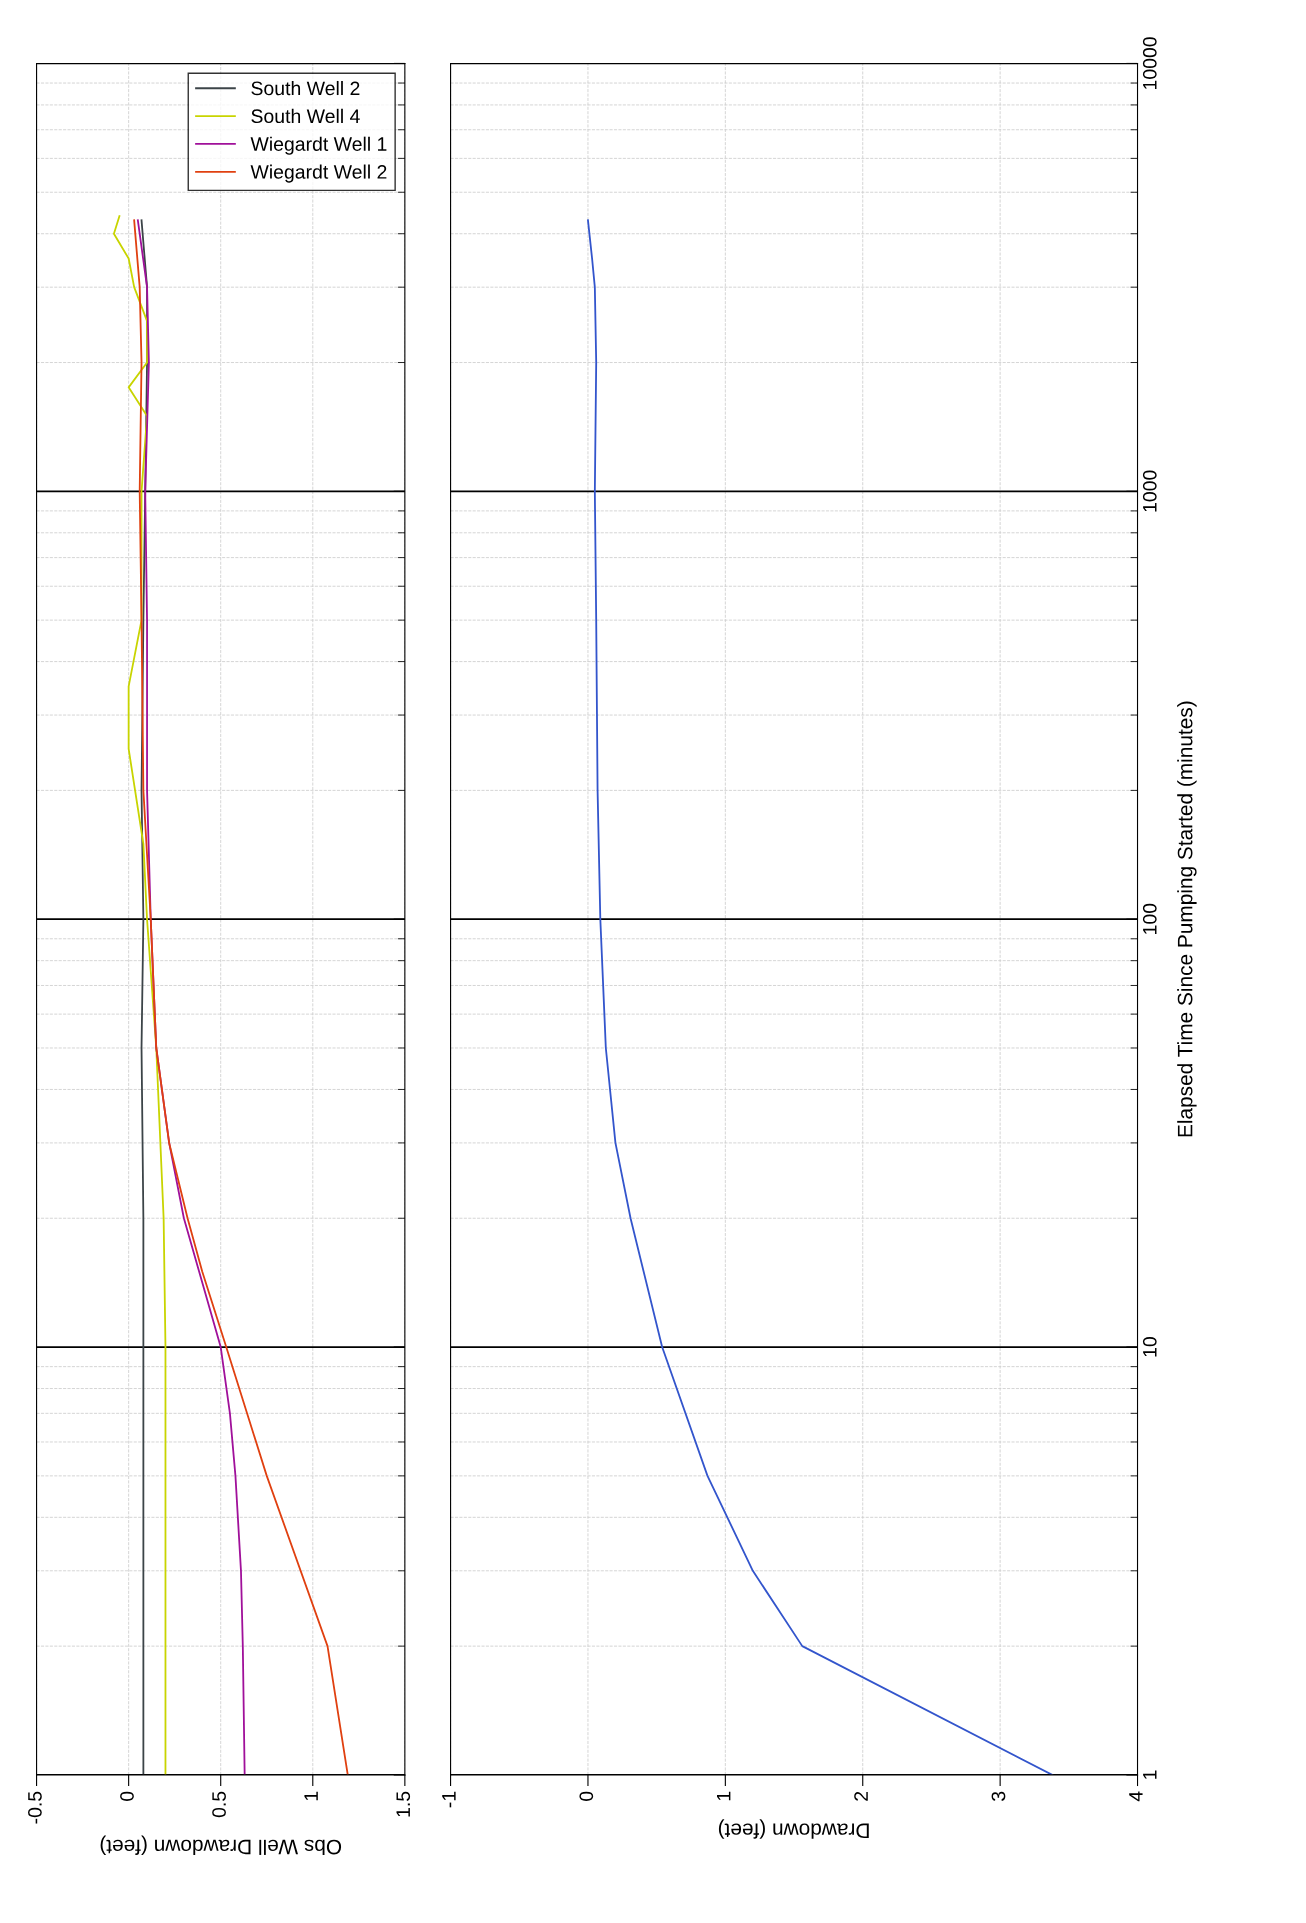 Image resolution: width=1306 pixels, height=1923 pixels. I want to click on legend-label: South Well 2, so click(305, 88).